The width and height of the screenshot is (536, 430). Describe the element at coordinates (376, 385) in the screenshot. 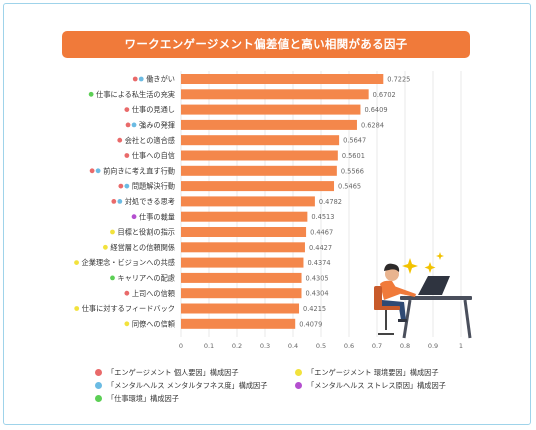

I see `legend-label: 「メンタルヘルス ストレス原因」構成因子` at that location.